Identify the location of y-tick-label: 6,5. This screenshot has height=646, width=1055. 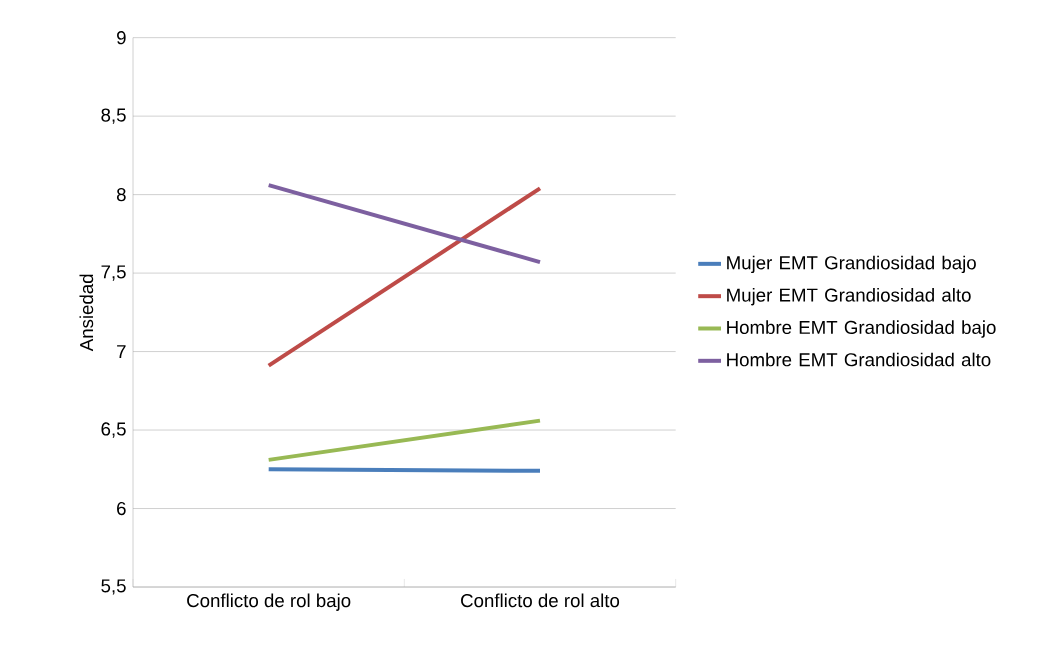
(113, 430).